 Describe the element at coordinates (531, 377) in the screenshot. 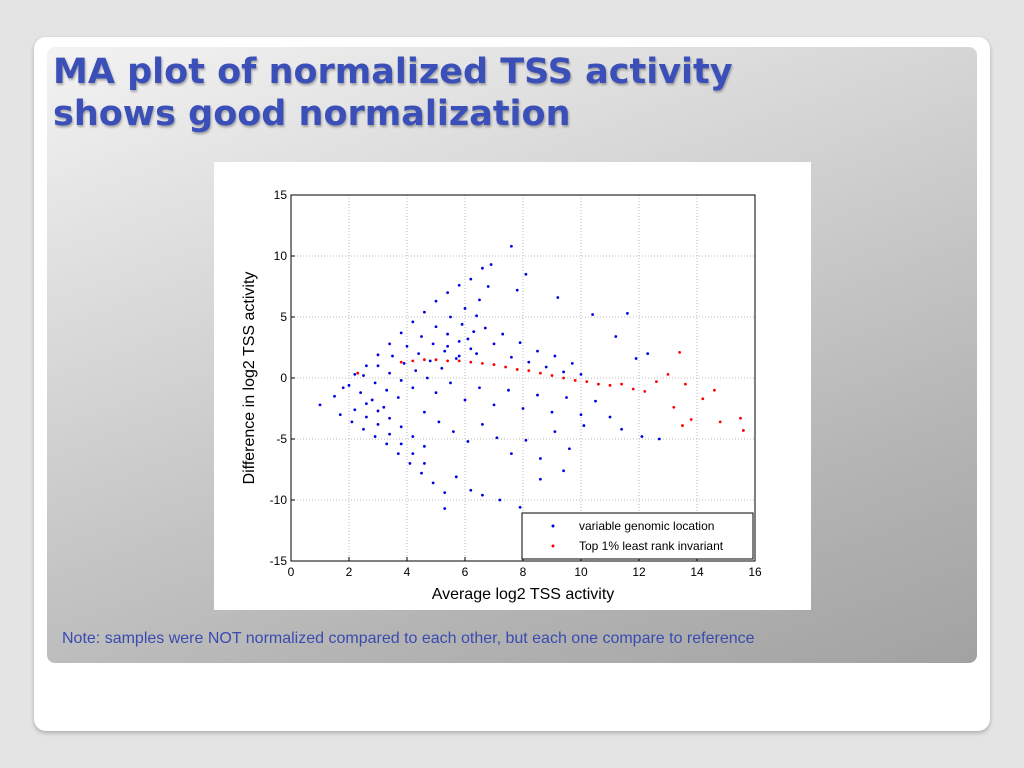

I see `data-points` at that location.